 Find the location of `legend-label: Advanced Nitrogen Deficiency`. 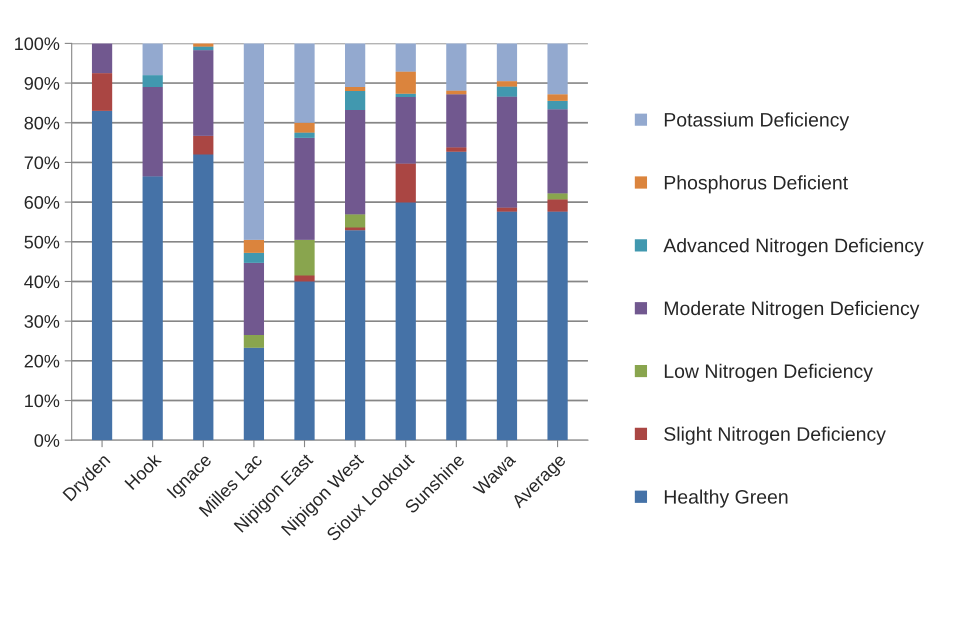

legend-label: Advanced Nitrogen Deficiency is located at coordinates (793, 247).